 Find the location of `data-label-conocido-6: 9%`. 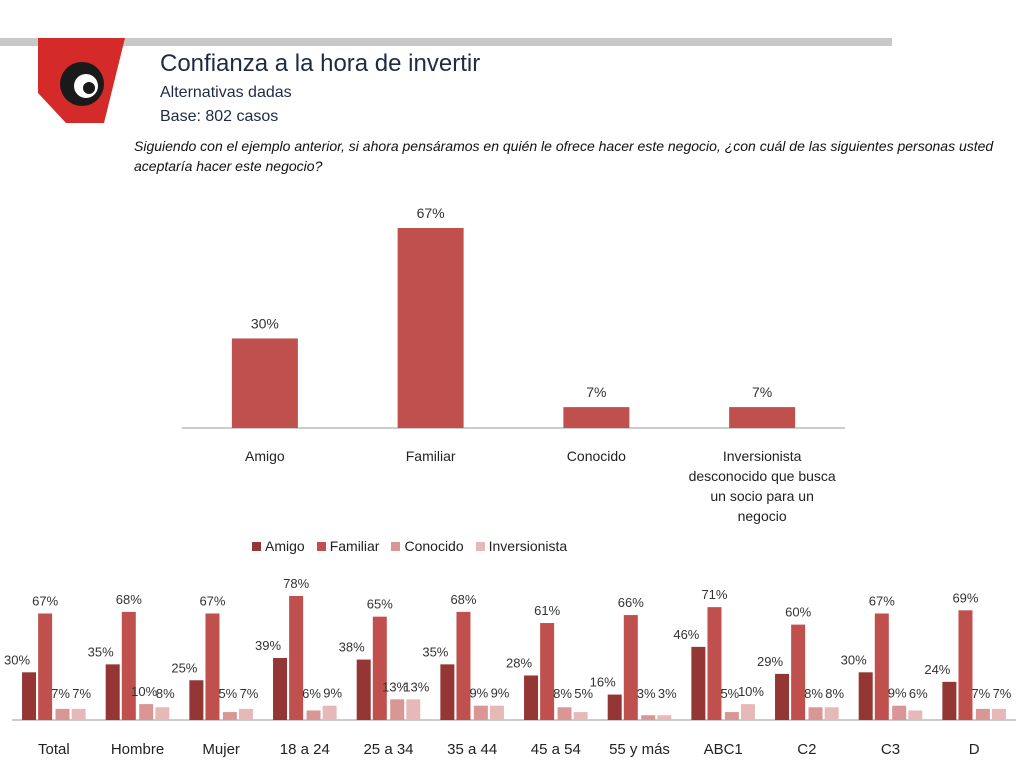

data-label-conocido-6: 9% is located at coordinates (478, 693).